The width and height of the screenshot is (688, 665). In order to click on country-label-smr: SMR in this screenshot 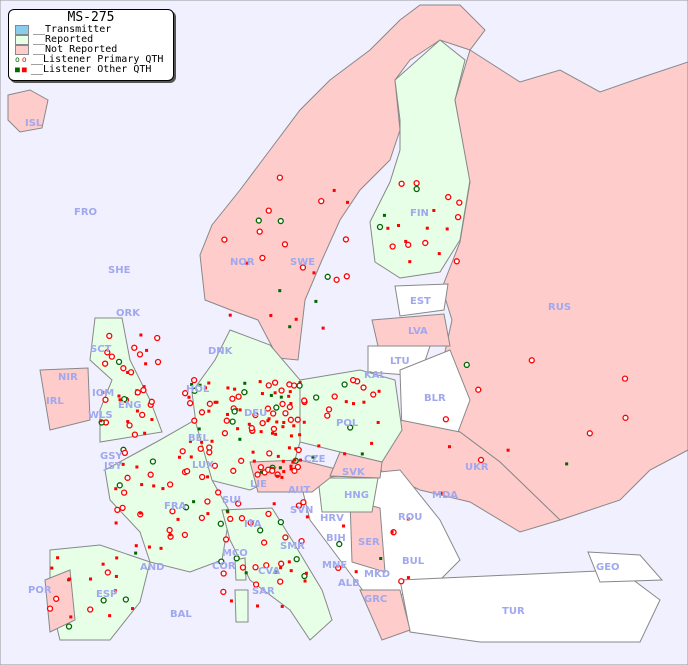, I will do `click(292, 546)`.